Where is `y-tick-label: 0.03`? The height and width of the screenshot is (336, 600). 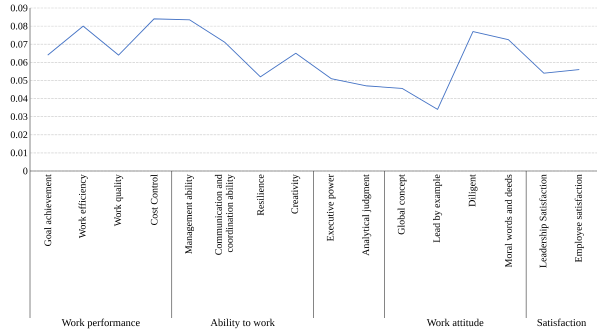
y-tick-label: 0.03 is located at coordinates (19, 116).